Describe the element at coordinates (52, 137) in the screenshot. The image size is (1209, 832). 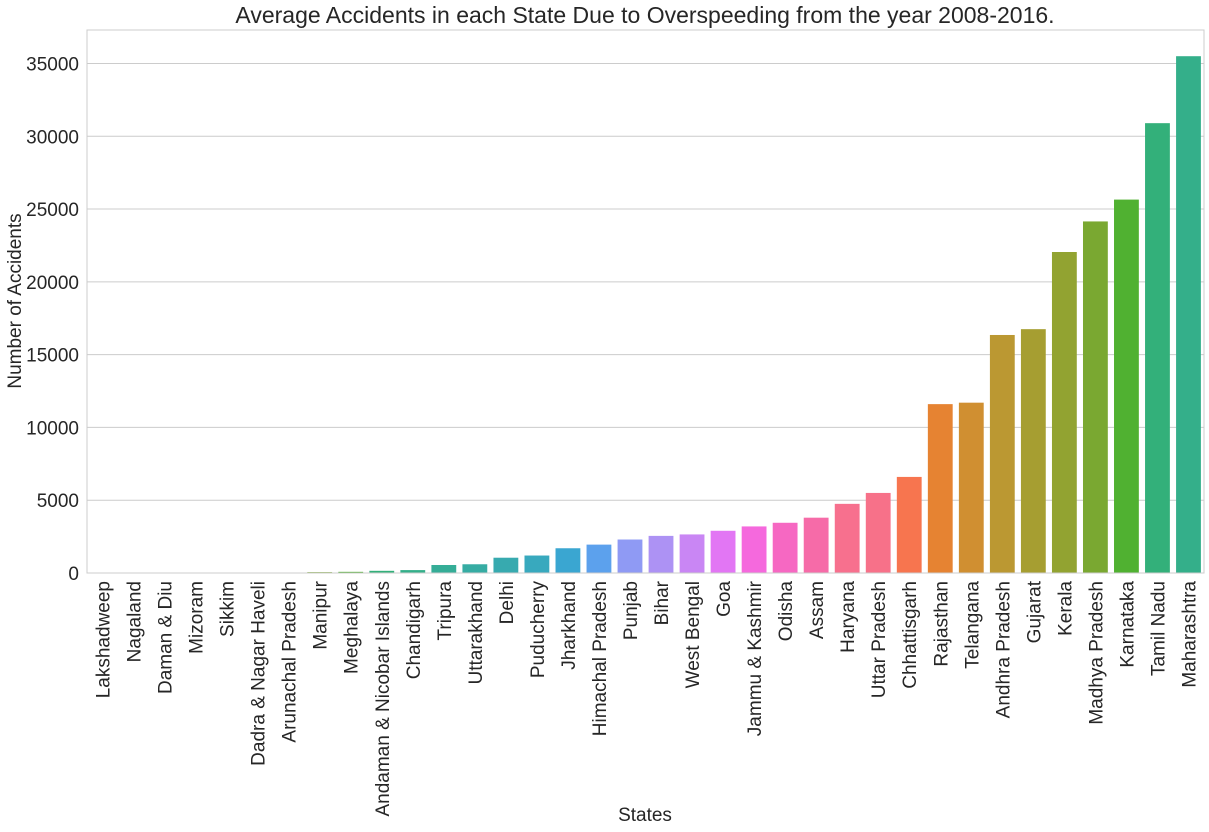
I see `y-tick-label: 30000` at that location.